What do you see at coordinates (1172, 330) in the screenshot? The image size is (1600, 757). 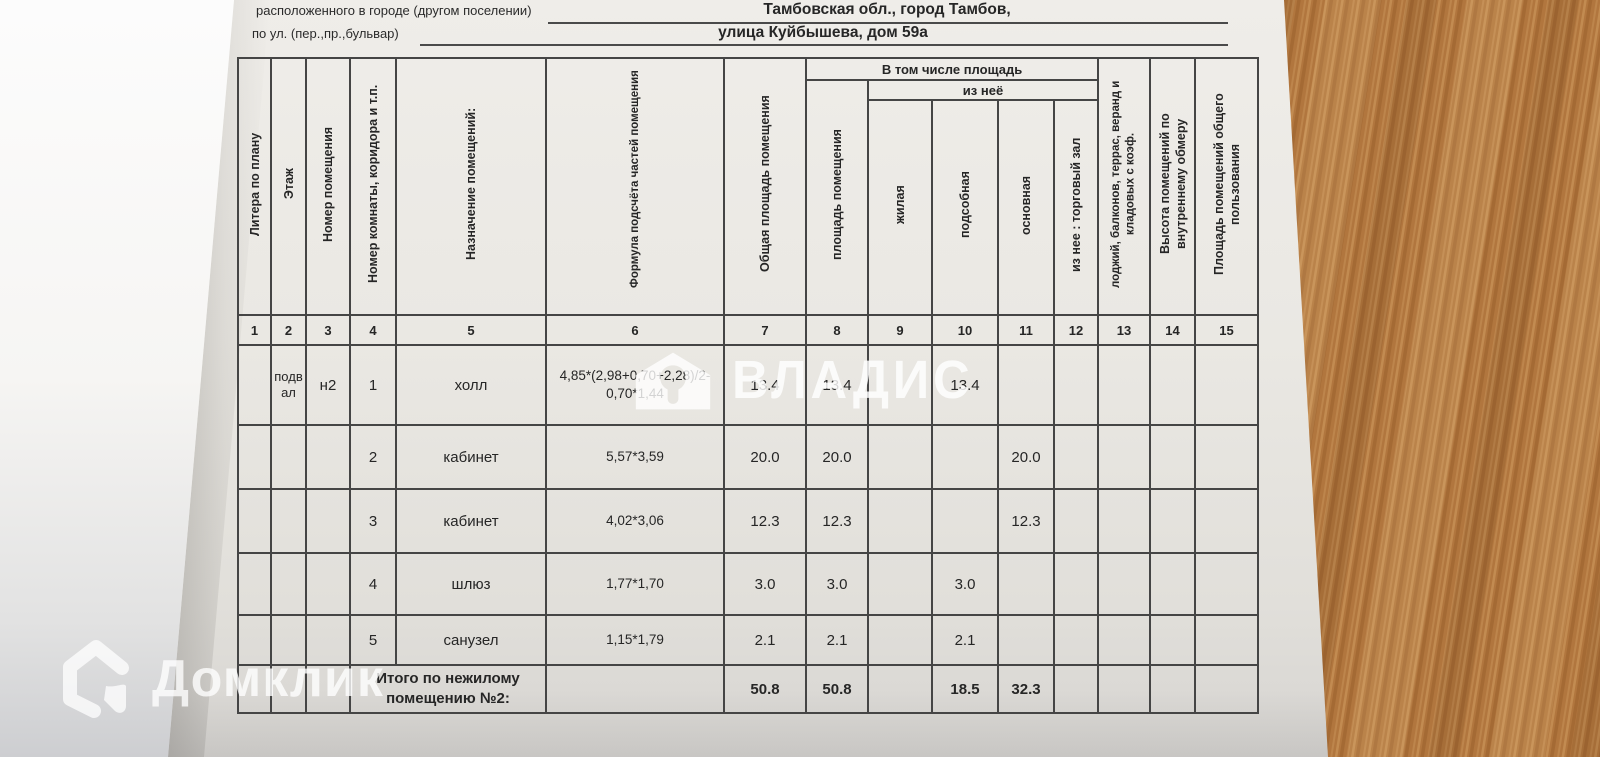 I see `column-number: 14` at bounding box center [1172, 330].